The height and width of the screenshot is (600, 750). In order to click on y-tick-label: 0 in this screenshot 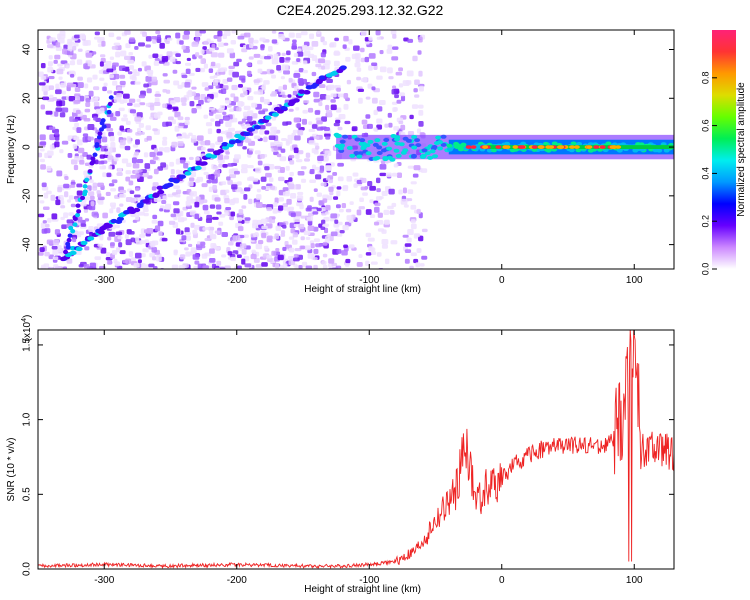, I will do `click(27, 147)`.